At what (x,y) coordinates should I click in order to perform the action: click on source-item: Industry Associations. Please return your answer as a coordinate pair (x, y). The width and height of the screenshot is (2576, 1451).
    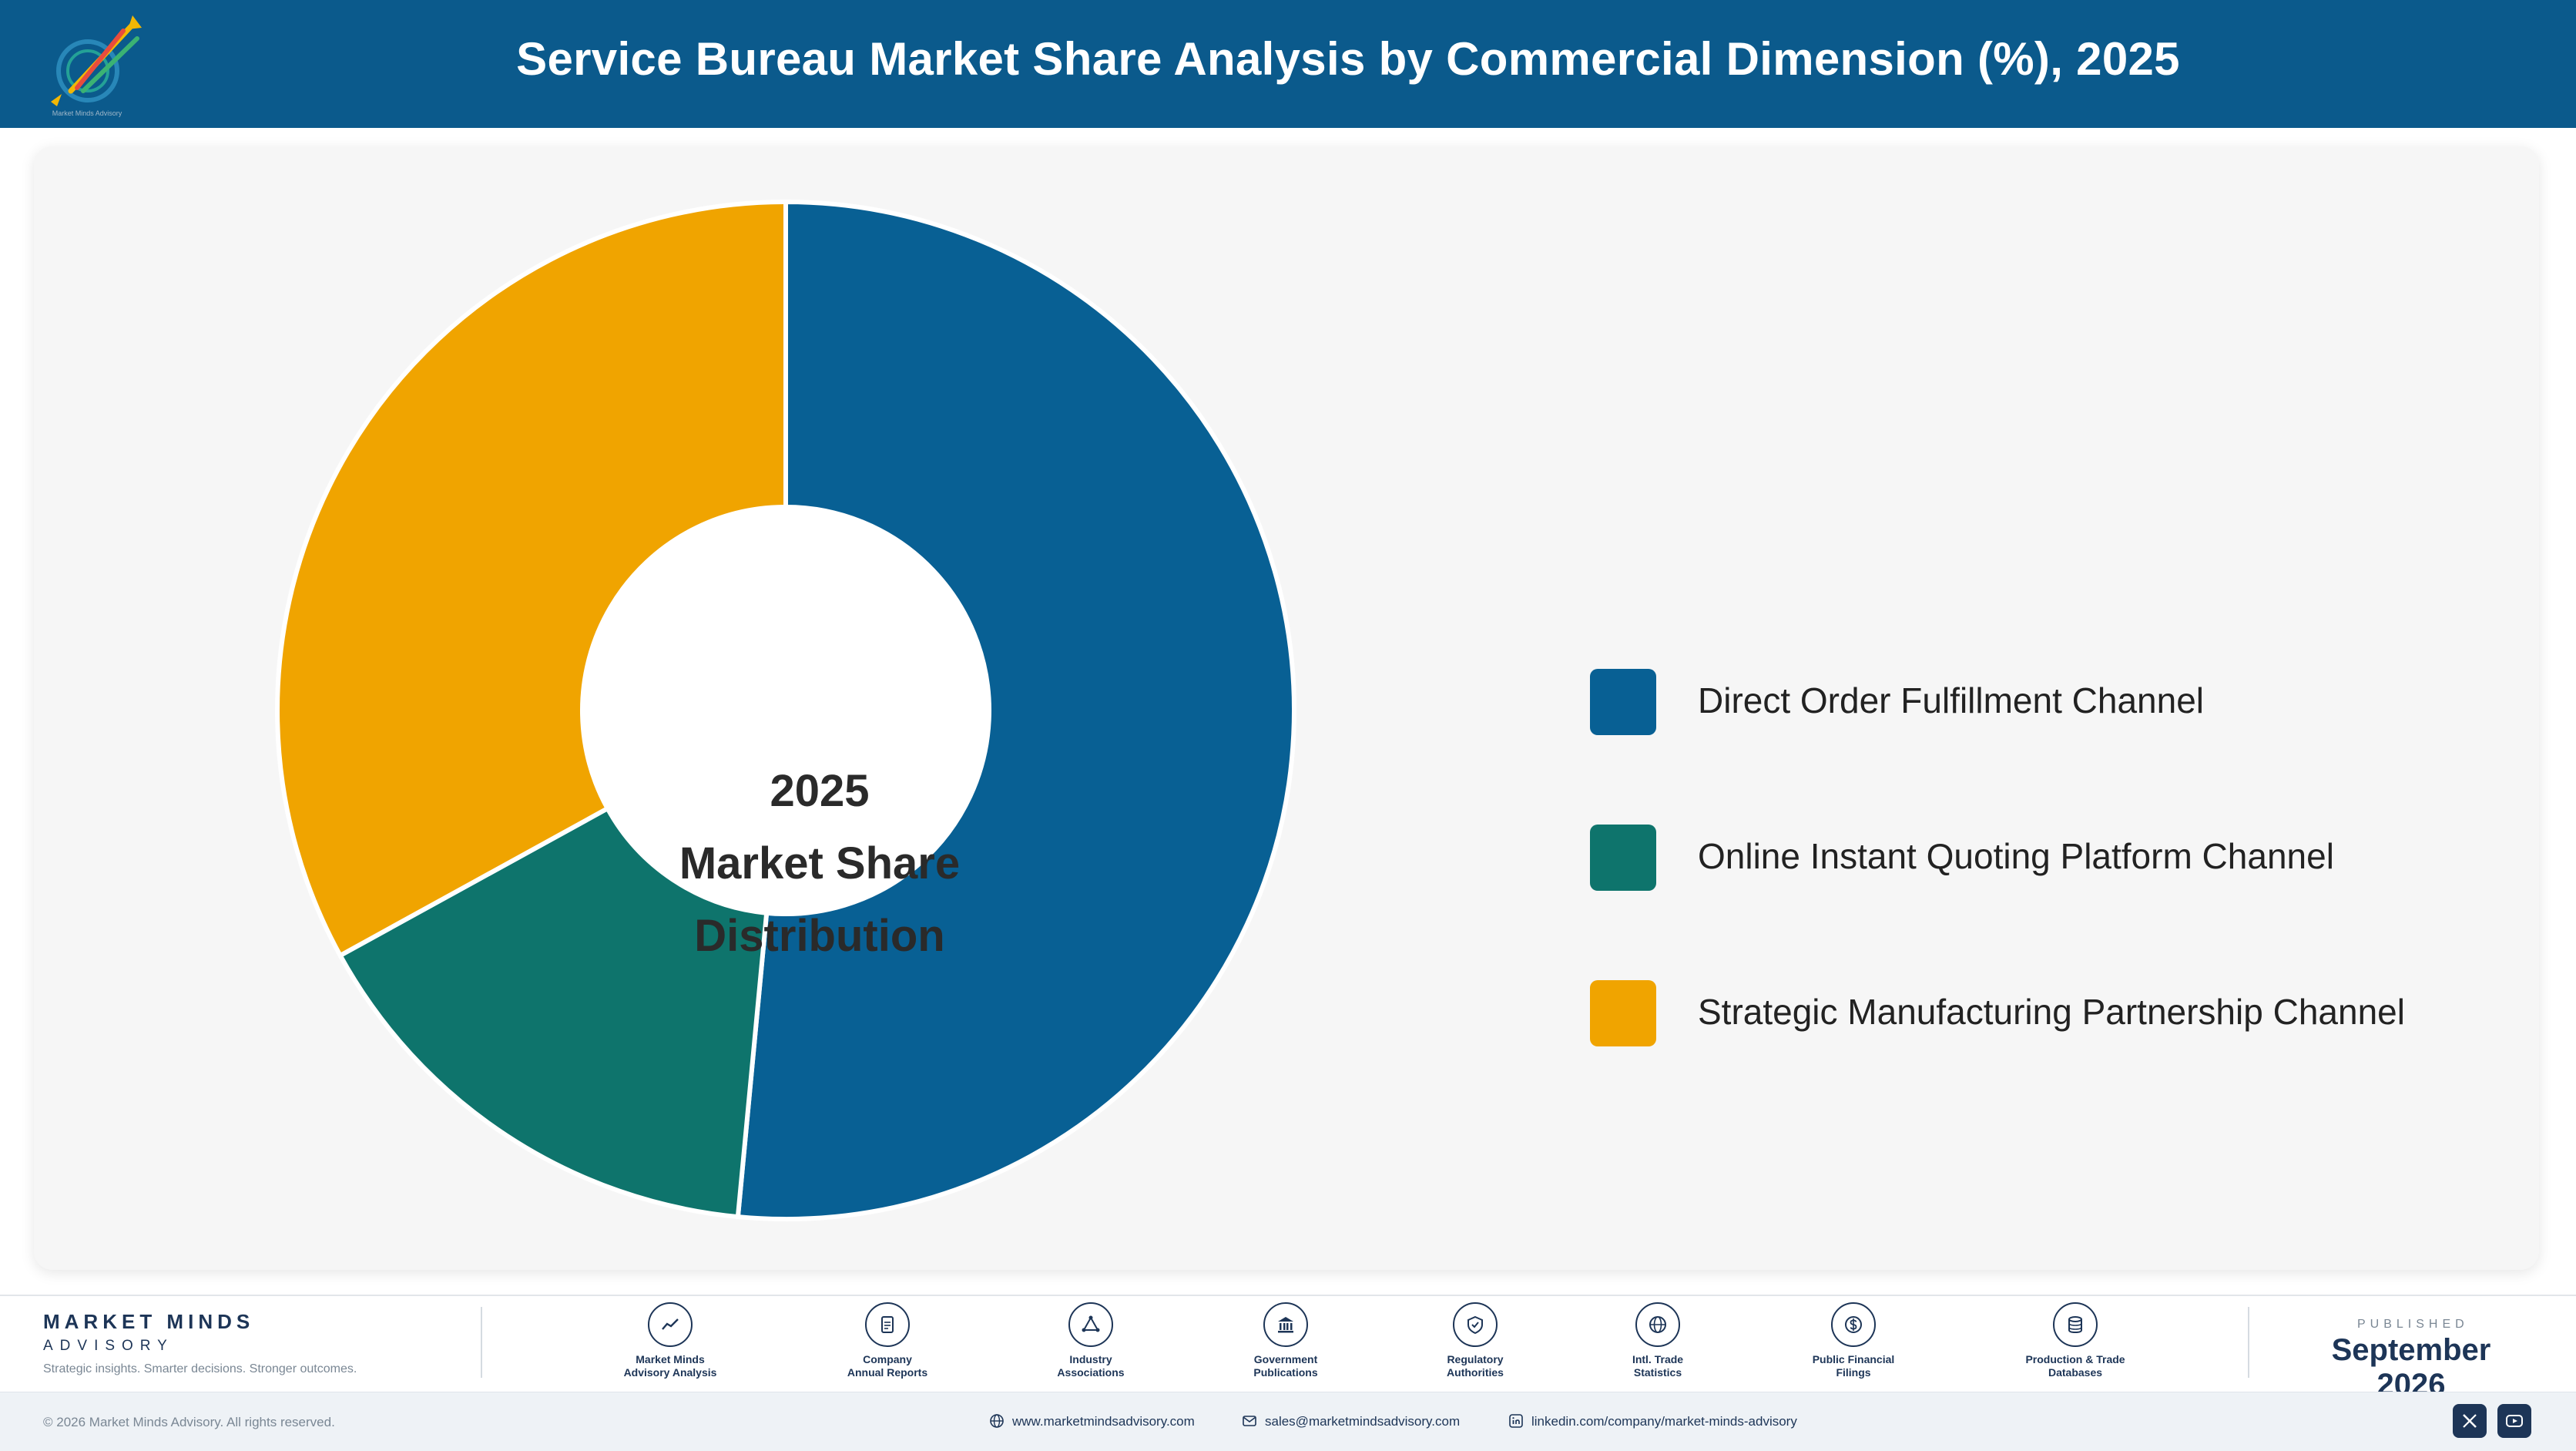
    Looking at the image, I should click on (1091, 1340).